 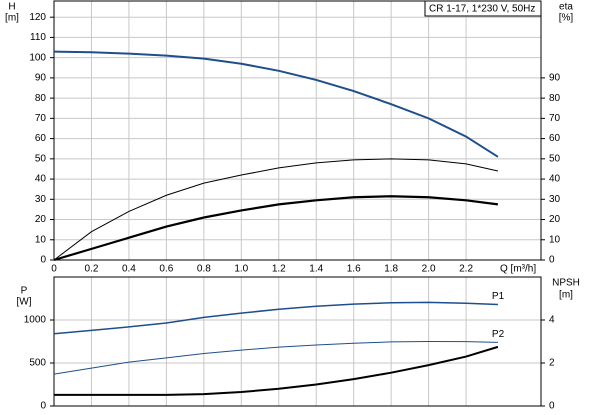 What do you see at coordinates (555, 199) in the screenshot?
I see `y2-tick-label: 30` at bounding box center [555, 199].